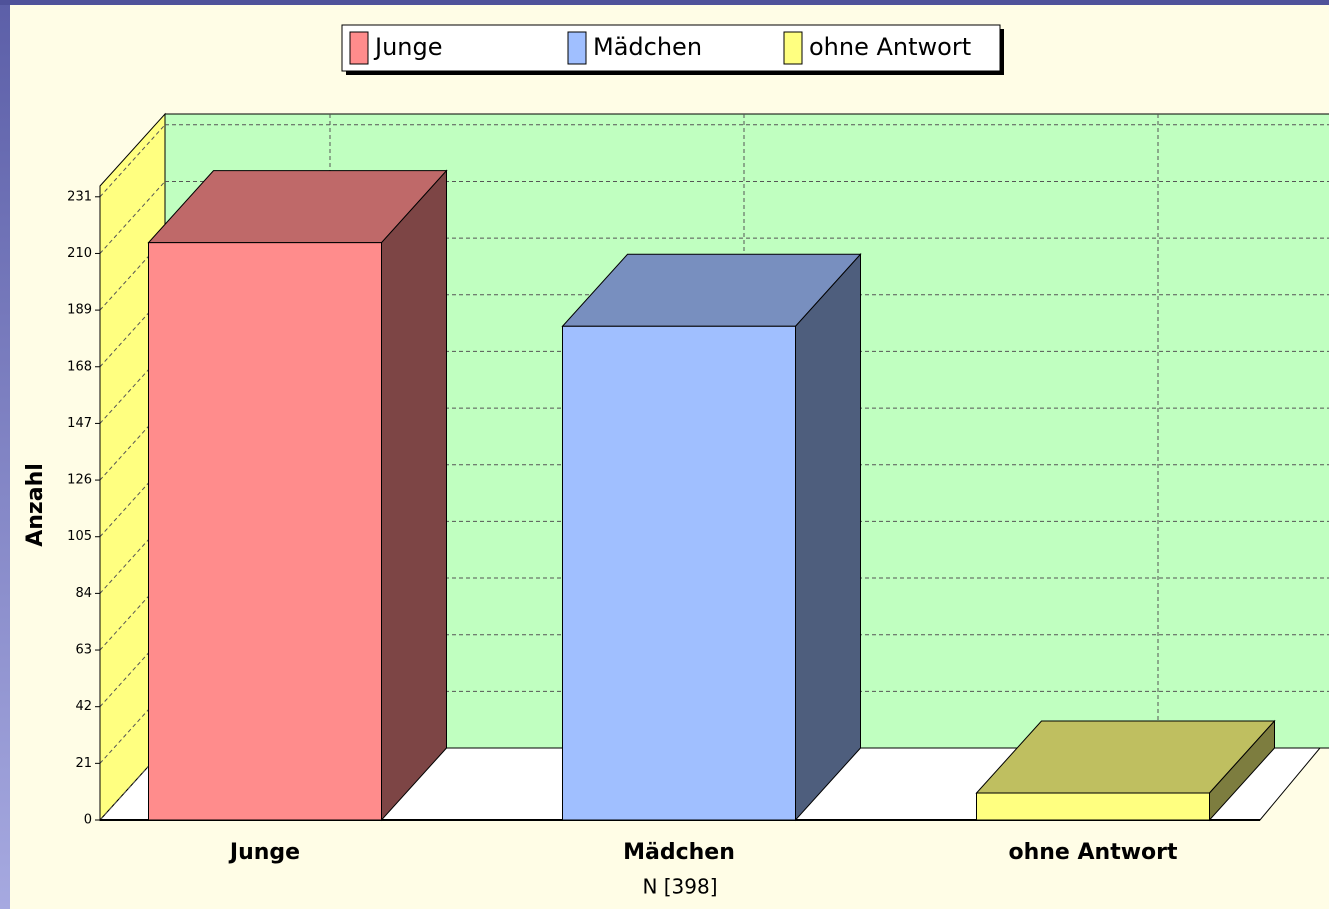  What do you see at coordinates (83, 763) in the screenshot?
I see `y-tick-label: 21` at bounding box center [83, 763].